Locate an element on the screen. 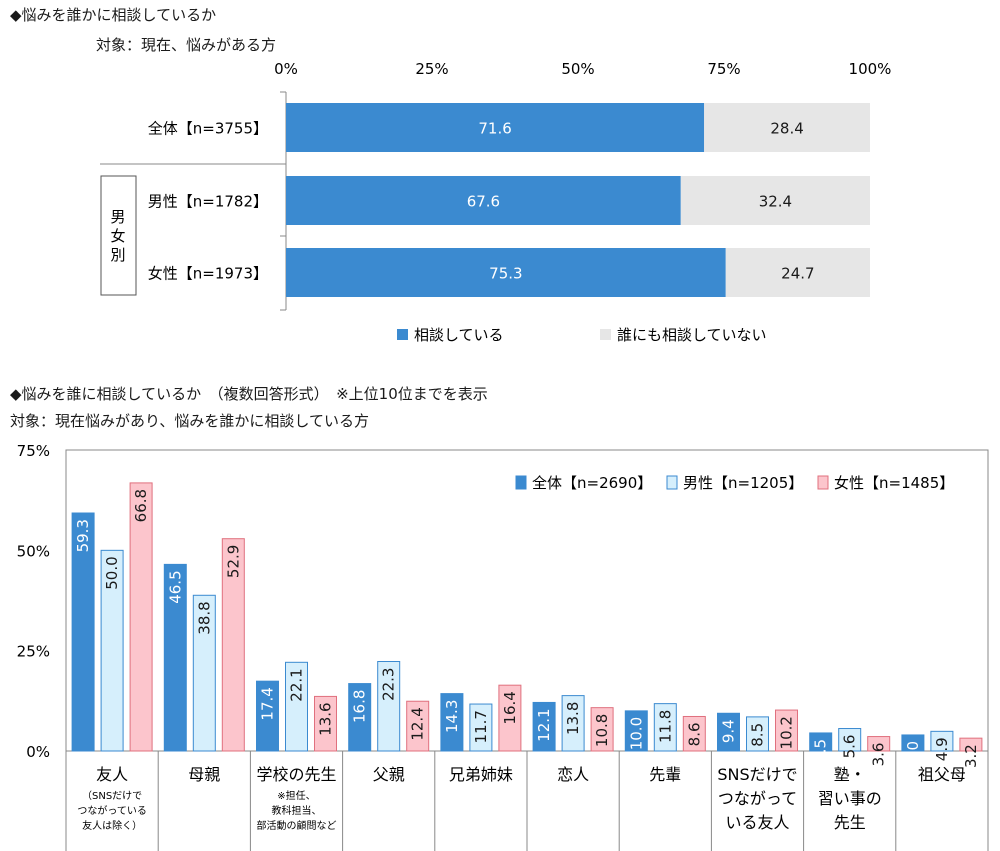 The height and width of the screenshot is (851, 1000). category-label: 塾・ is located at coordinates (850, 774).